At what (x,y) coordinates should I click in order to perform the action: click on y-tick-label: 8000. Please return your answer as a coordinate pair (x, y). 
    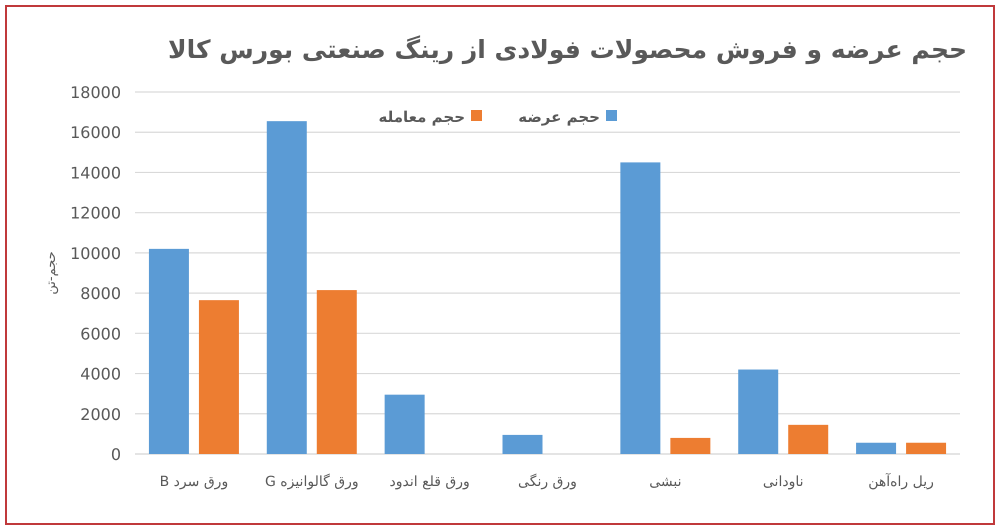
    Looking at the image, I should click on (100, 294).